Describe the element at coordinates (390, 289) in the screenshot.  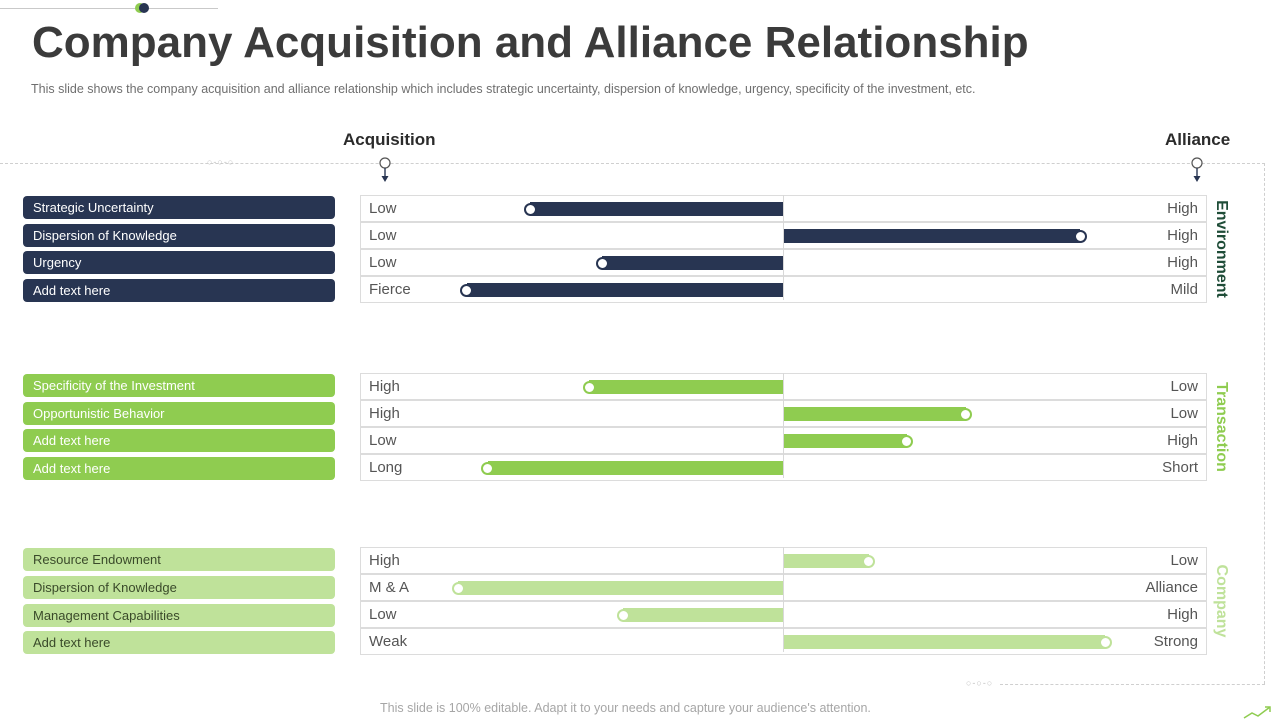
I see `scale-left-label: Fierce` at that location.